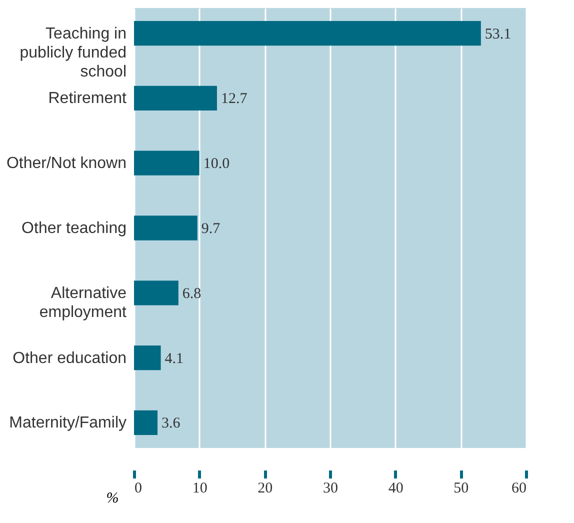 The height and width of the screenshot is (523, 574). Describe the element at coordinates (83, 302) in the screenshot. I see `y-tick-label: Alternative employment` at that location.